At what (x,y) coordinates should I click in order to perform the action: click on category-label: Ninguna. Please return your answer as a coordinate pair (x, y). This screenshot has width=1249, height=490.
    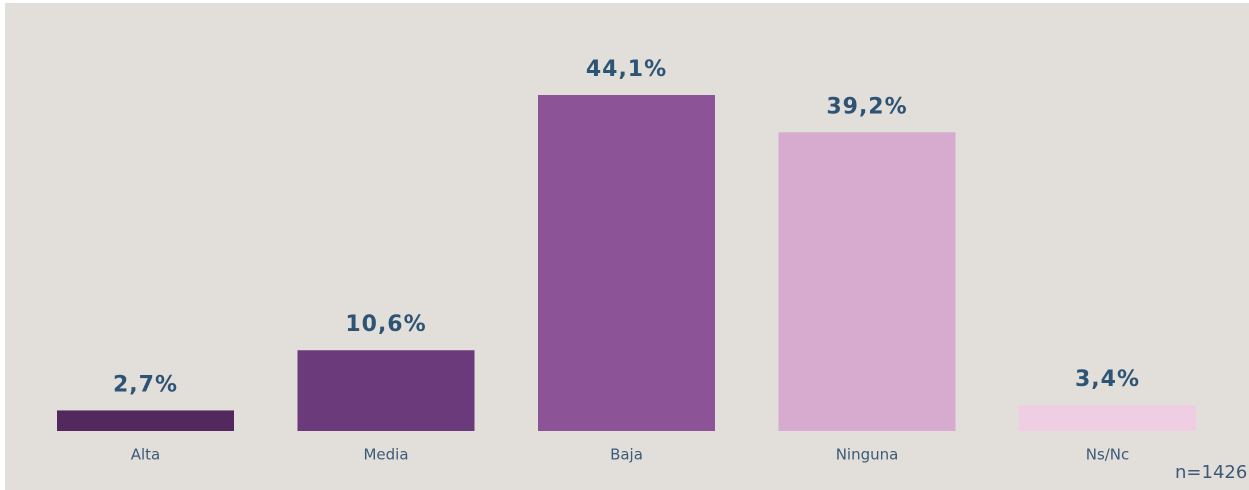
    Looking at the image, I should click on (867, 455).